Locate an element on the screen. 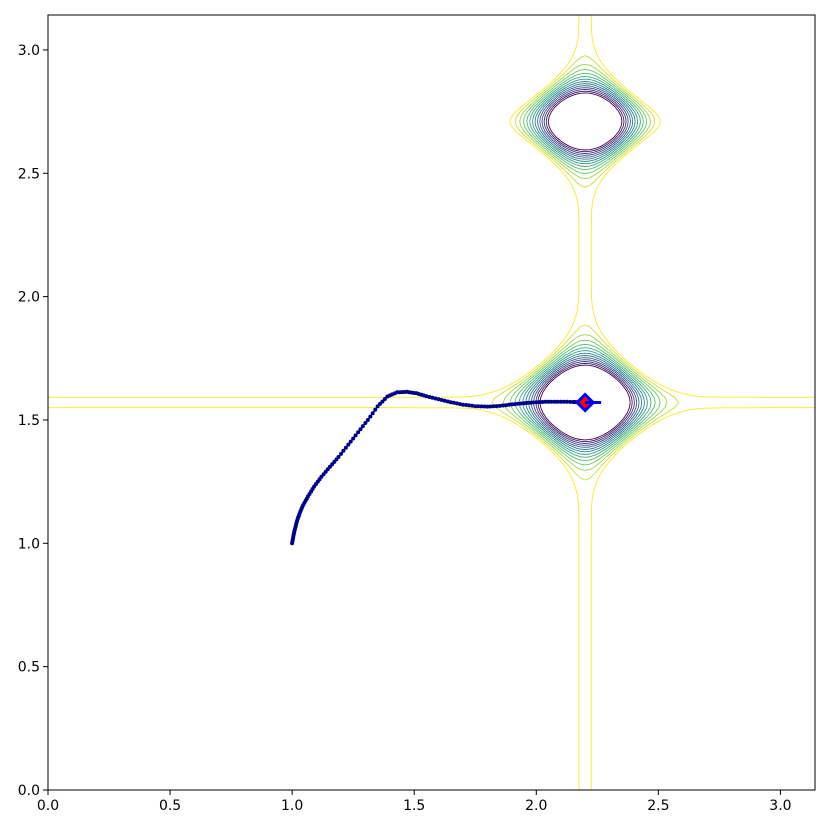 This screenshot has width=830, height=830. x-tick-label: 2.0 is located at coordinates (536, 806).